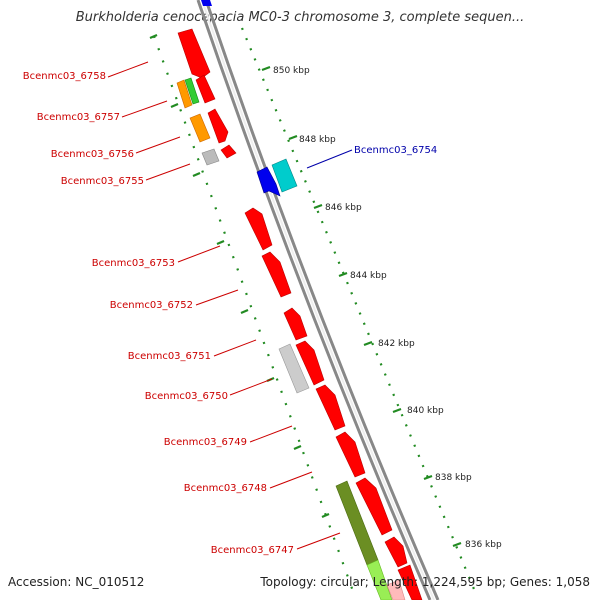 Image resolution: width=600 pixels, height=600 pixels. Describe the element at coordinates (343, 208) in the screenshot. I see `scale-label: 846 kbp` at that location.